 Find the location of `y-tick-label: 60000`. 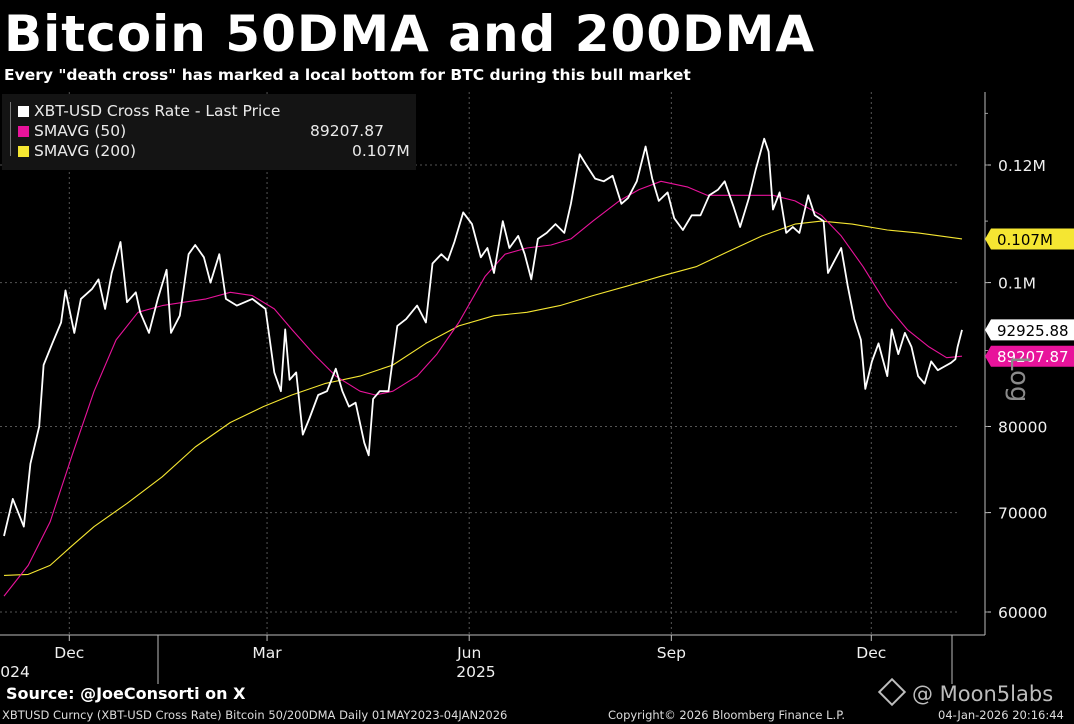

y-tick-label: 60000 is located at coordinates (1022, 613).